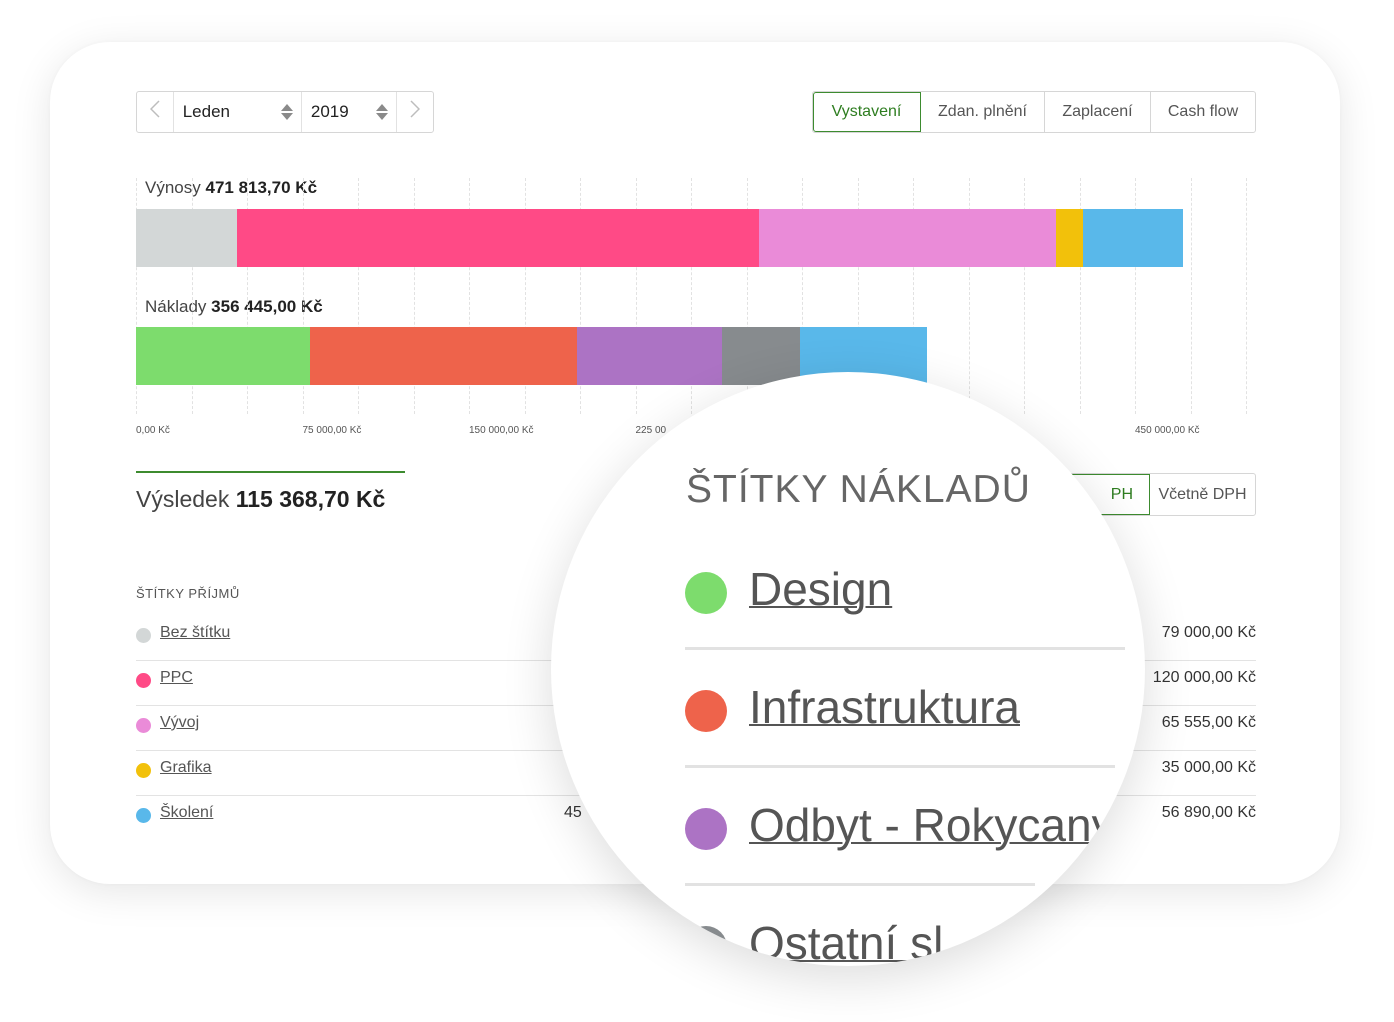  I want to click on tag-value: 79 000,00 Kč, so click(1208, 632).